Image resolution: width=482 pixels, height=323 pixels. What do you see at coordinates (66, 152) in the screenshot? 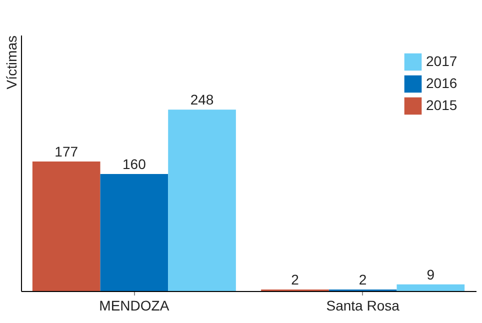
I see `data-label: 177` at bounding box center [66, 152].